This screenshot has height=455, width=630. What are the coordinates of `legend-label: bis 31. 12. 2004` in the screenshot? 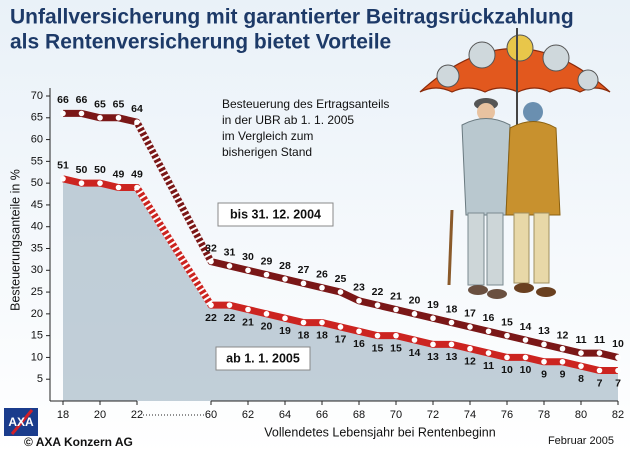 It's located at (275, 214).